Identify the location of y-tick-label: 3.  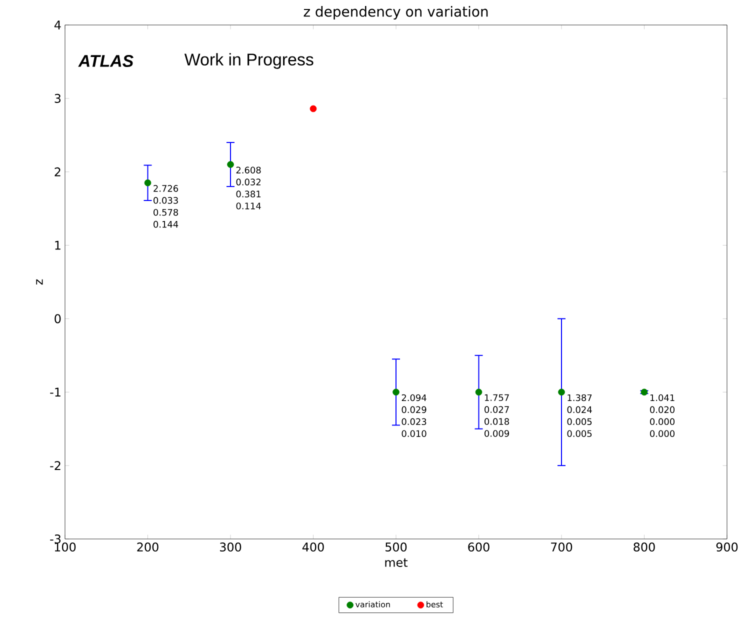
(57, 98).